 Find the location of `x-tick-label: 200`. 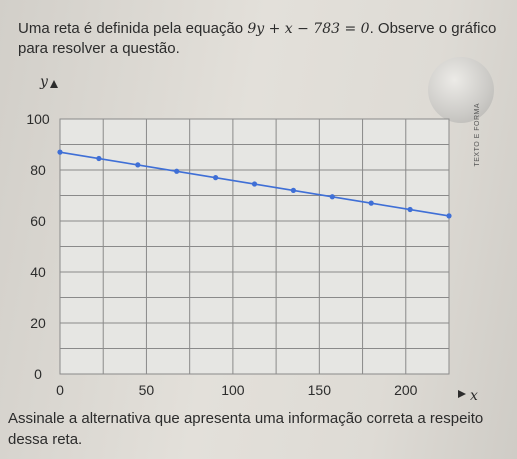

x-tick-label: 200 is located at coordinates (406, 390).